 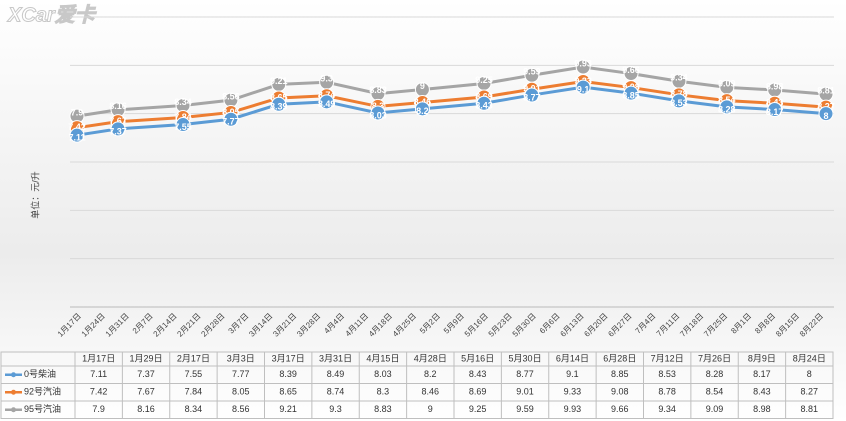 I want to click on data-label: 9.34, so click(x=679, y=78).